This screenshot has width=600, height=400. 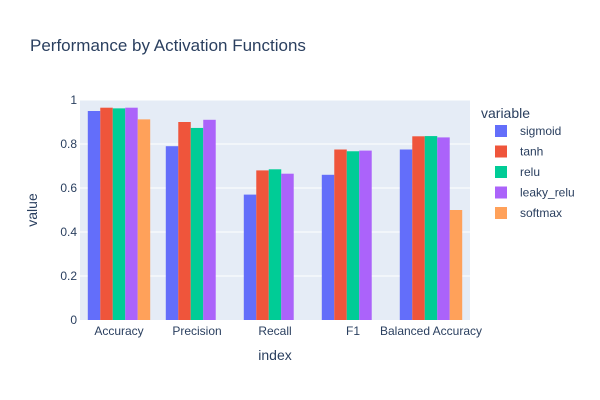 I want to click on x-tick-label: Balanced Accuracy, so click(x=431, y=331).